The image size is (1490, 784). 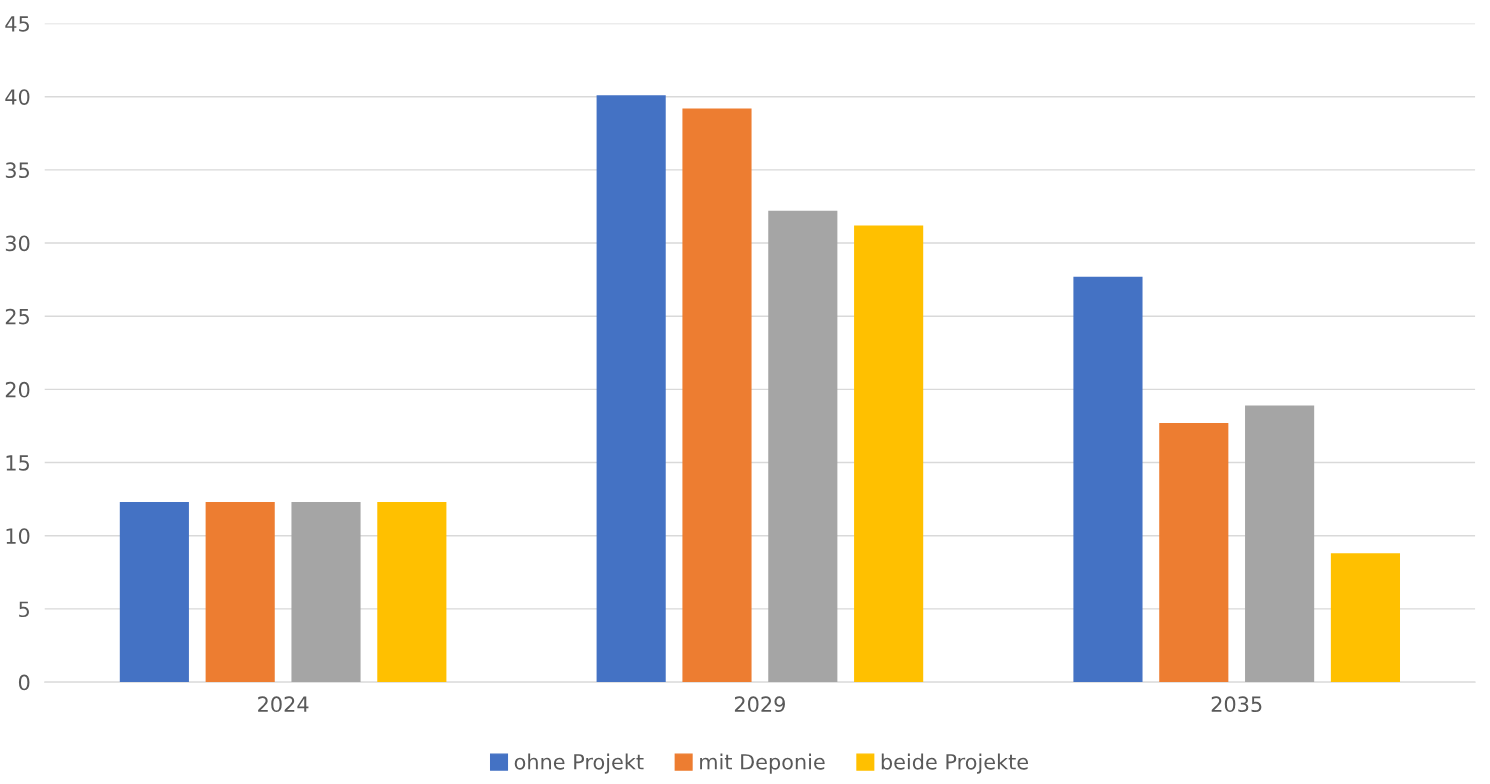 What do you see at coordinates (17, 170) in the screenshot?
I see `y-tick-label: 35` at bounding box center [17, 170].